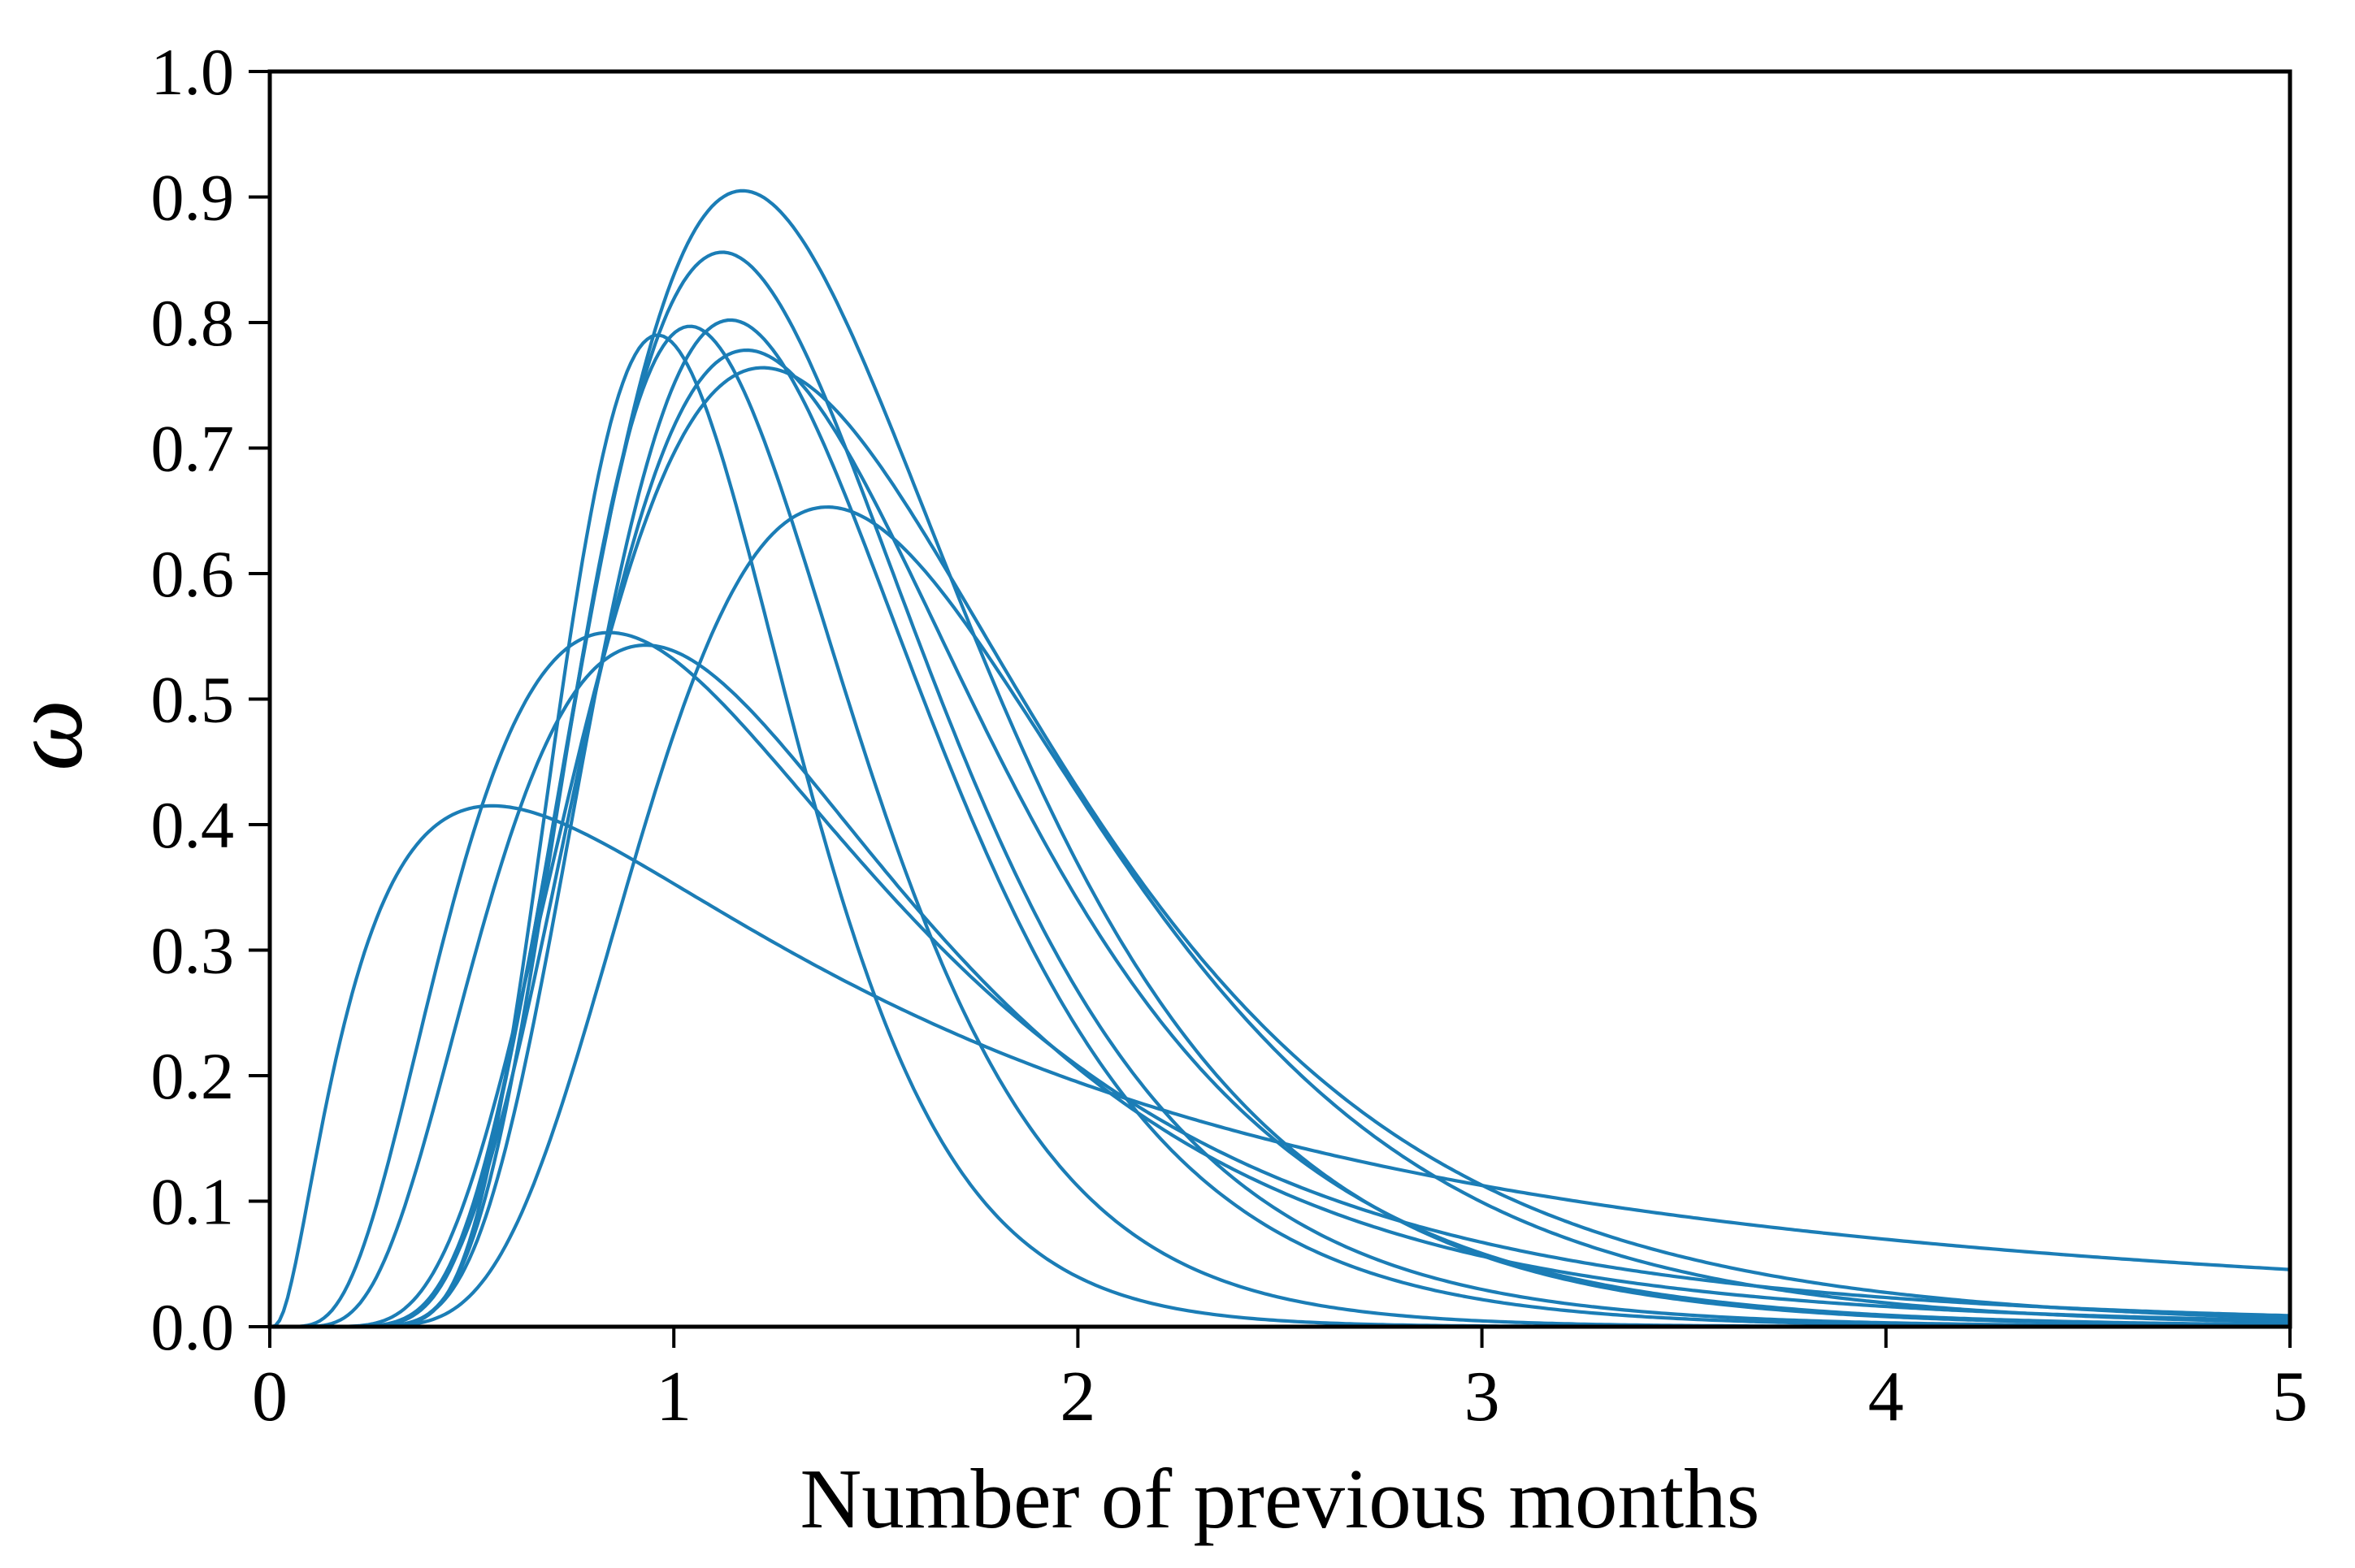 This screenshot has width=2355, height=1568. What do you see at coordinates (1077, 1397) in the screenshot?
I see `x-tick-label: 2` at bounding box center [1077, 1397].